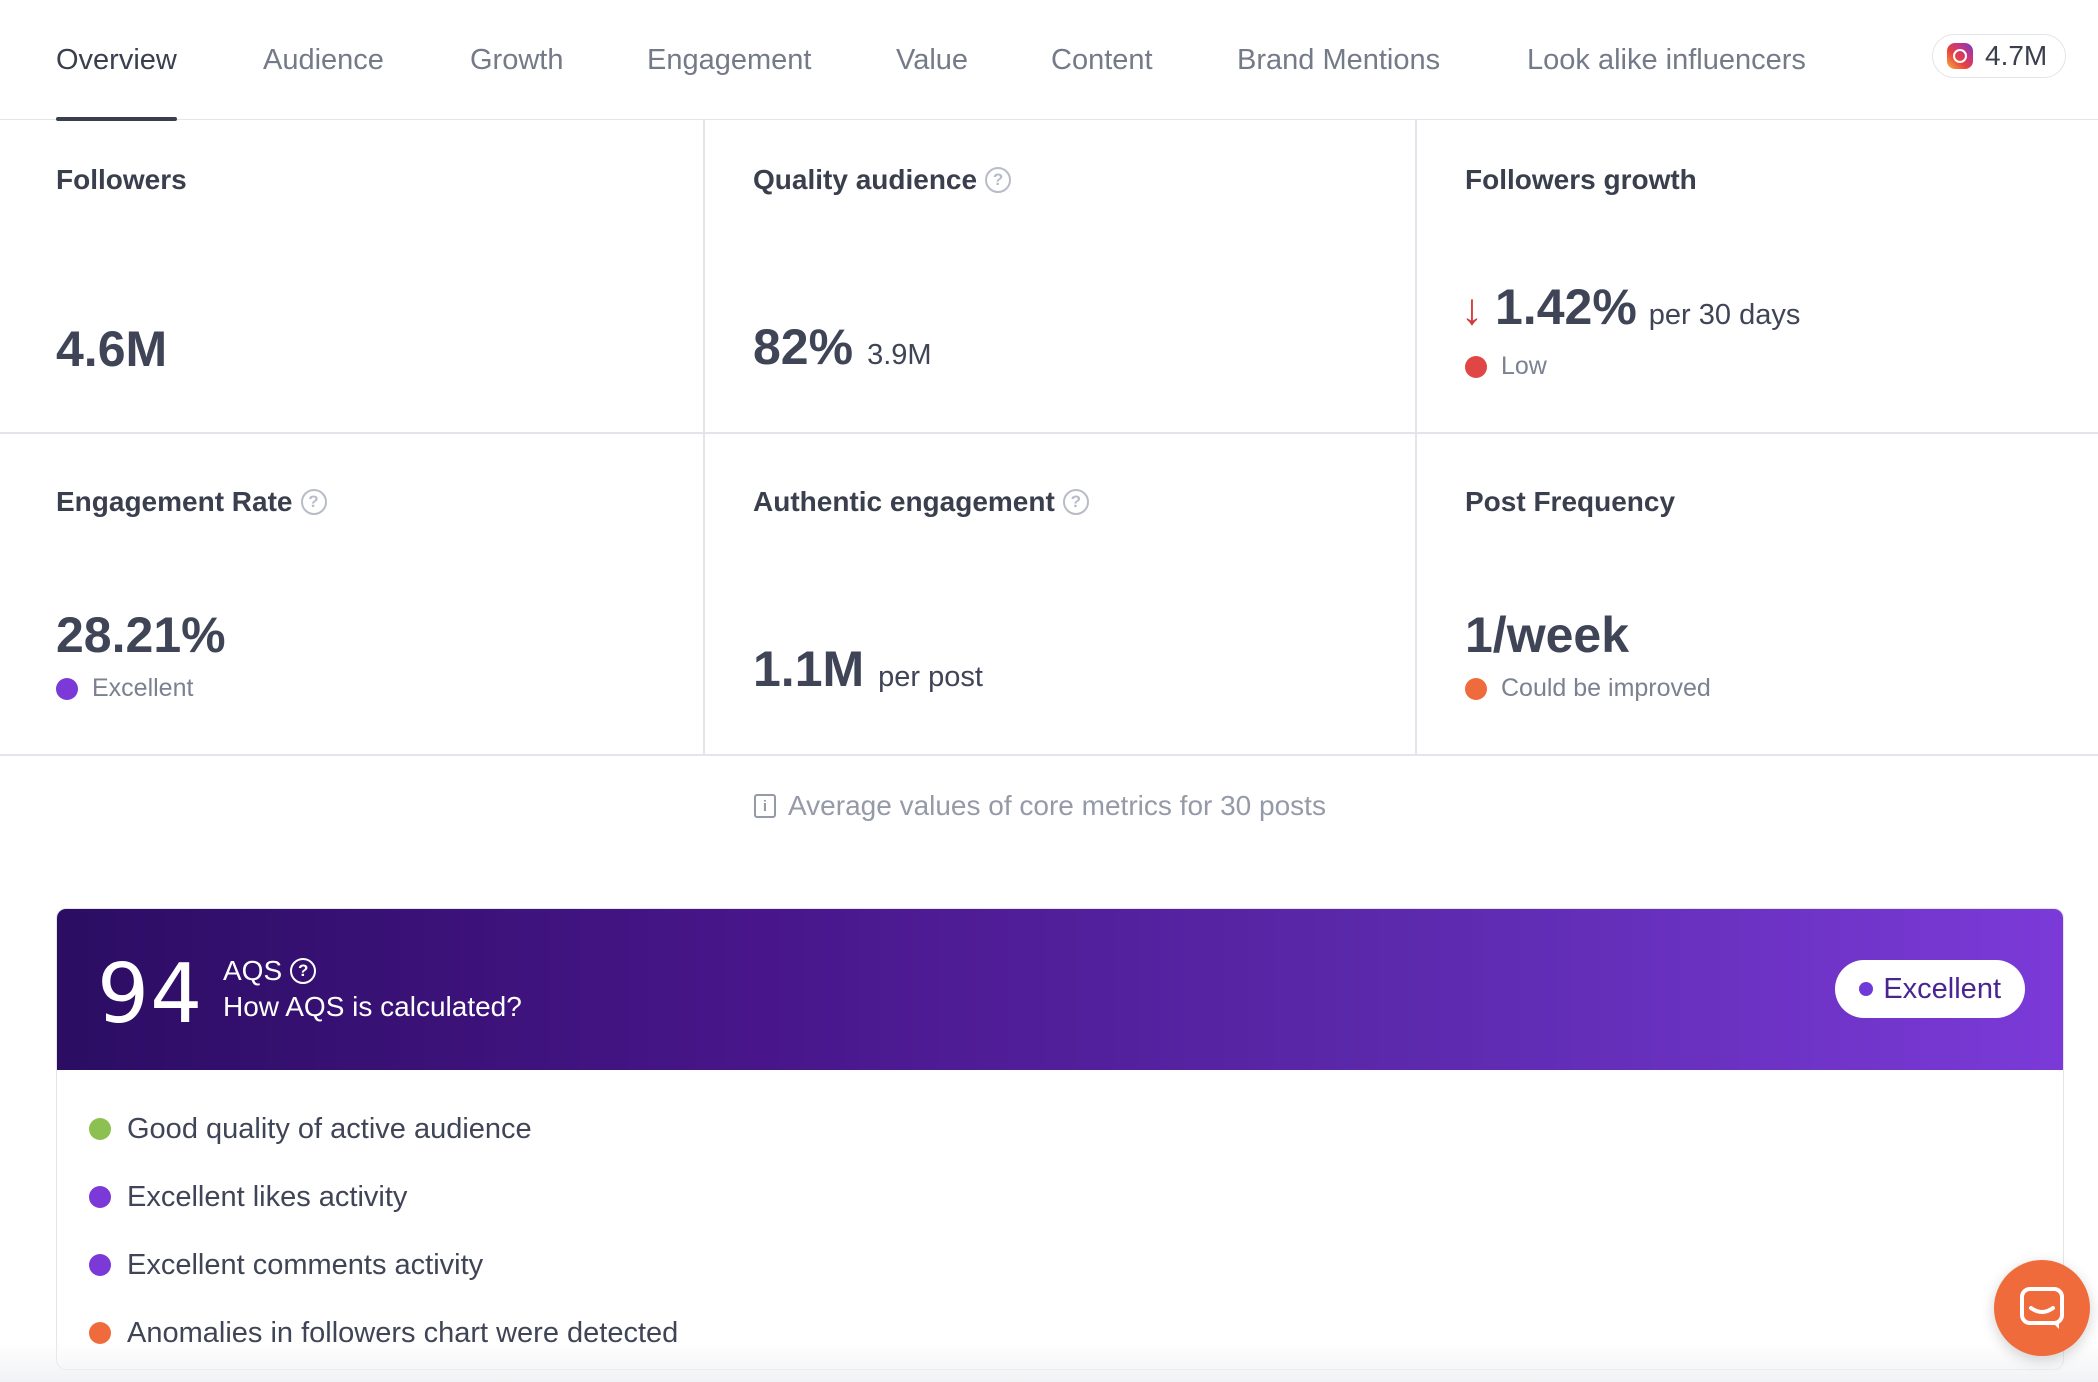  What do you see at coordinates (141, 635) in the screenshot?
I see `engagement-rate-value: 28.21%` at bounding box center [141, 635].